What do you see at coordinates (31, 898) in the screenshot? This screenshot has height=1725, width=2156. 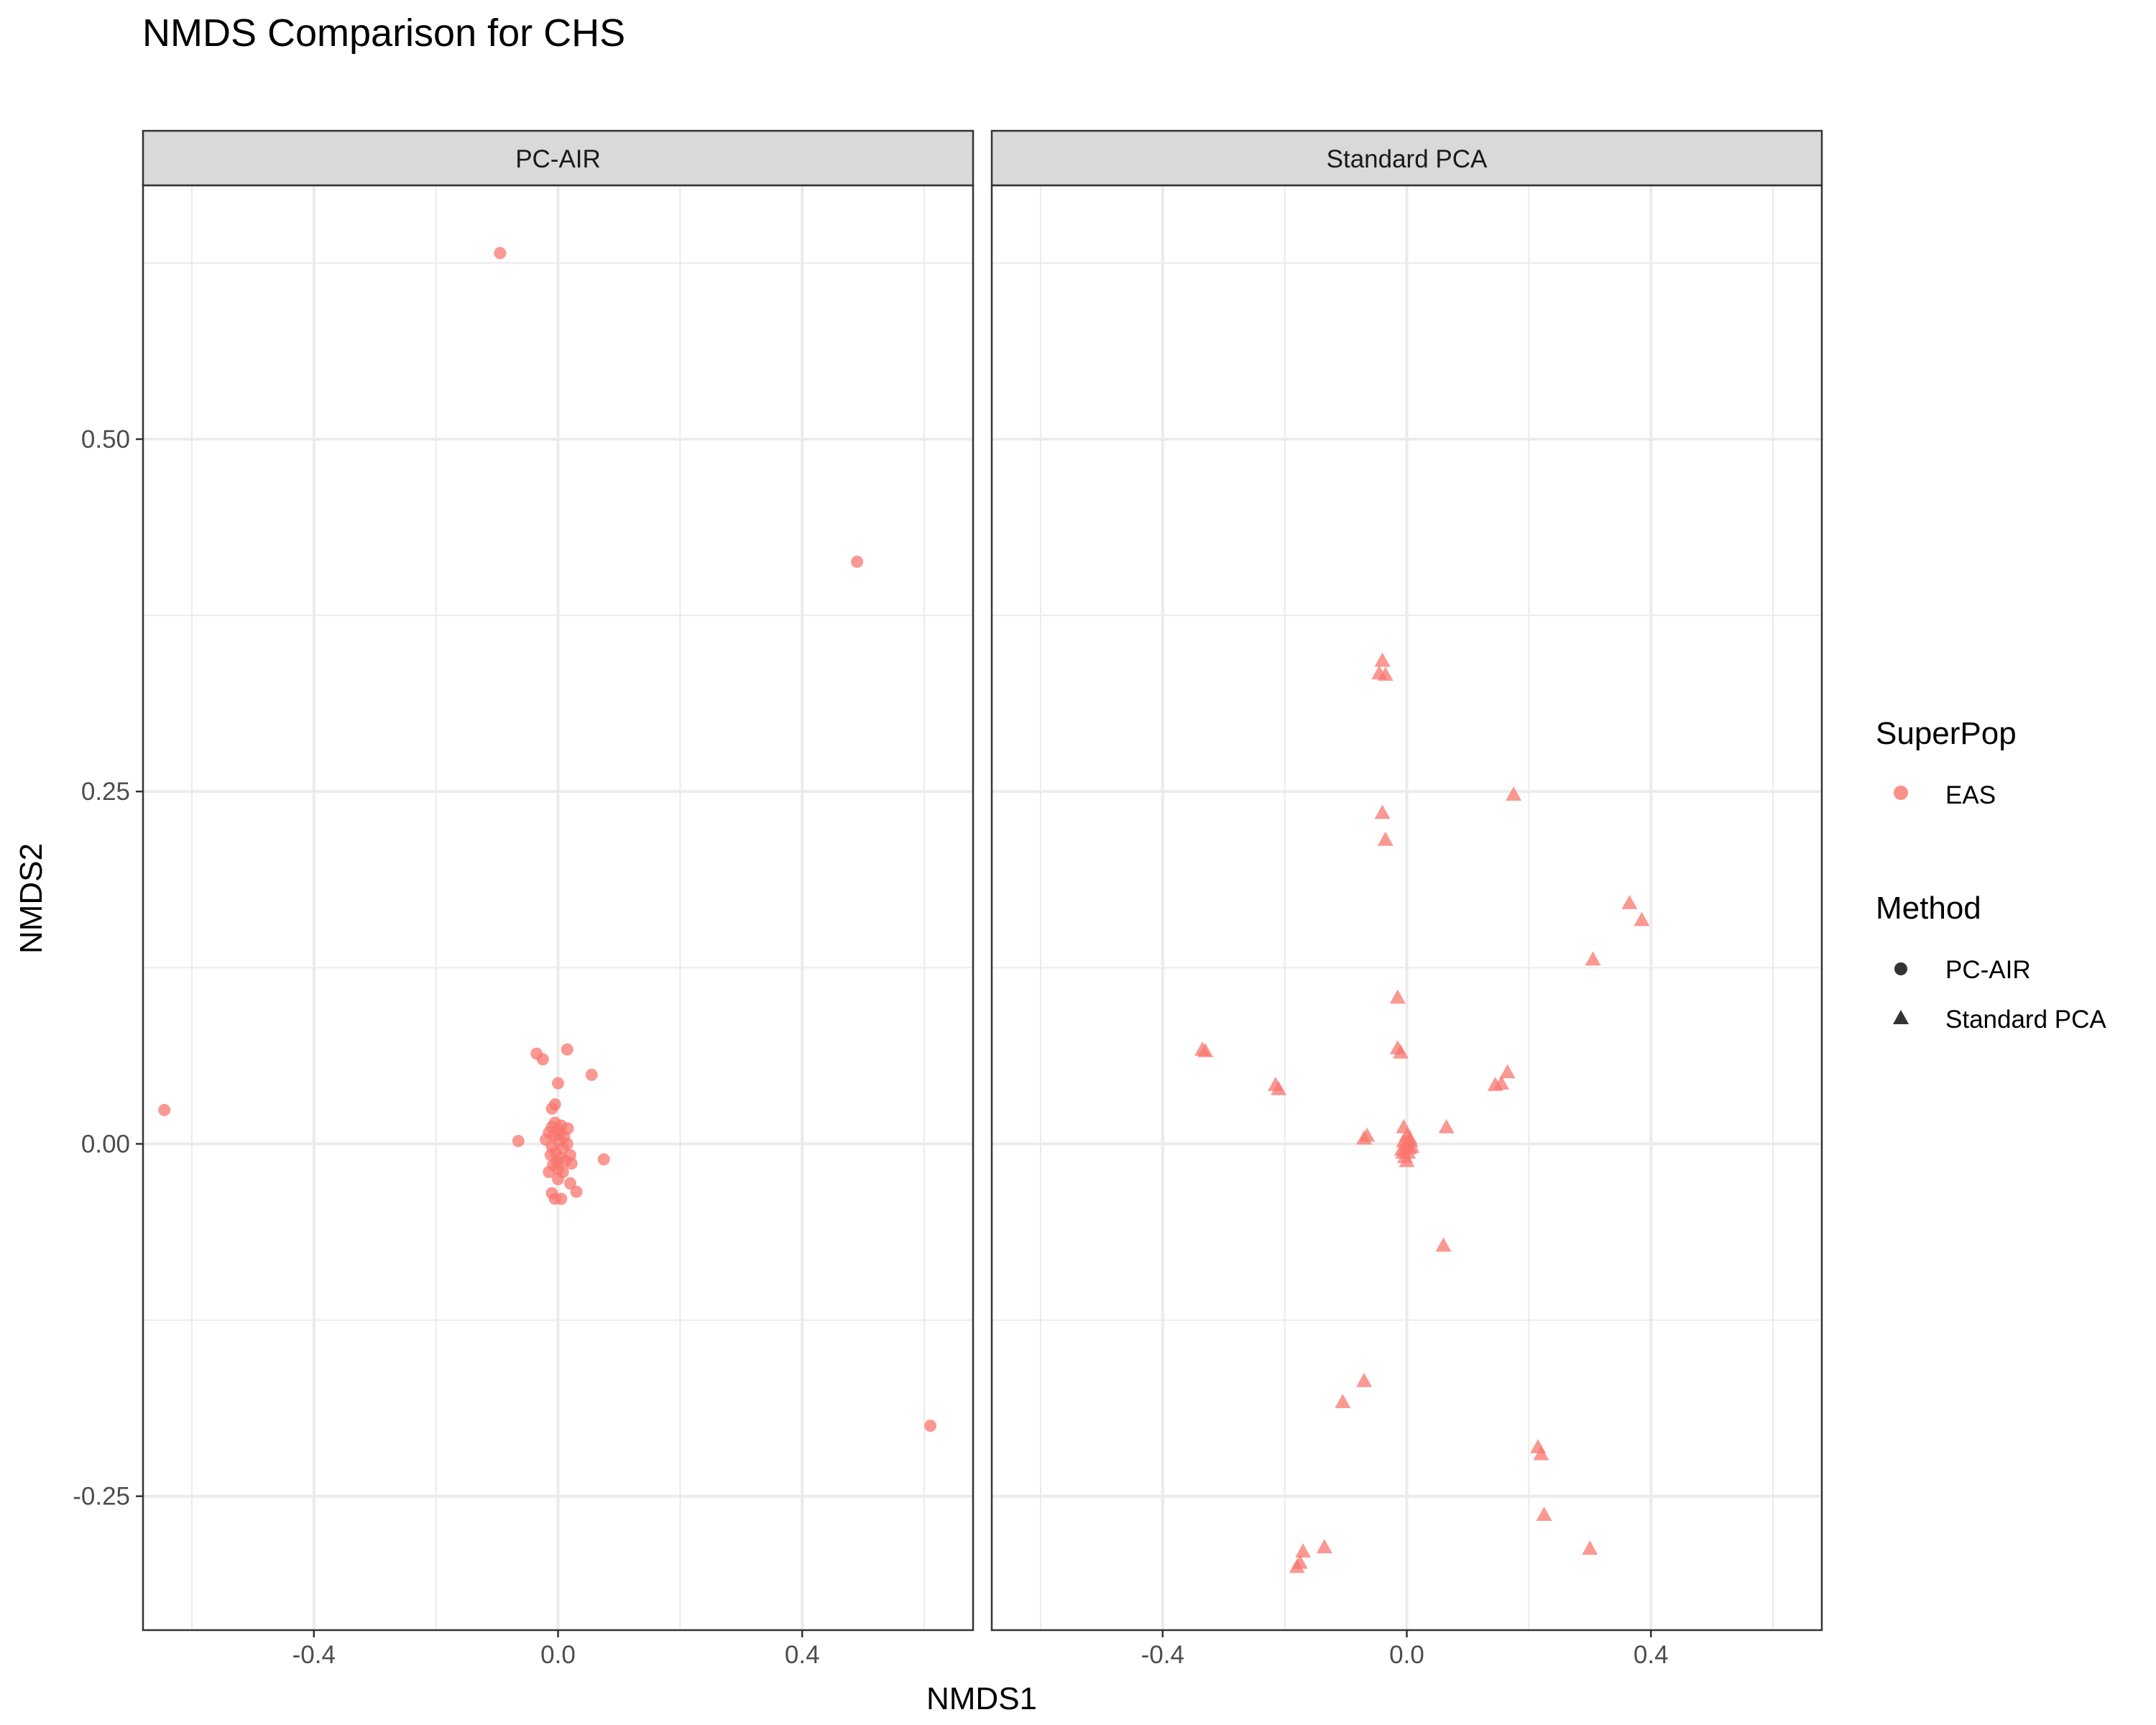 I see `y-axis-title: NMDS2` at bounding box center [31, 898].